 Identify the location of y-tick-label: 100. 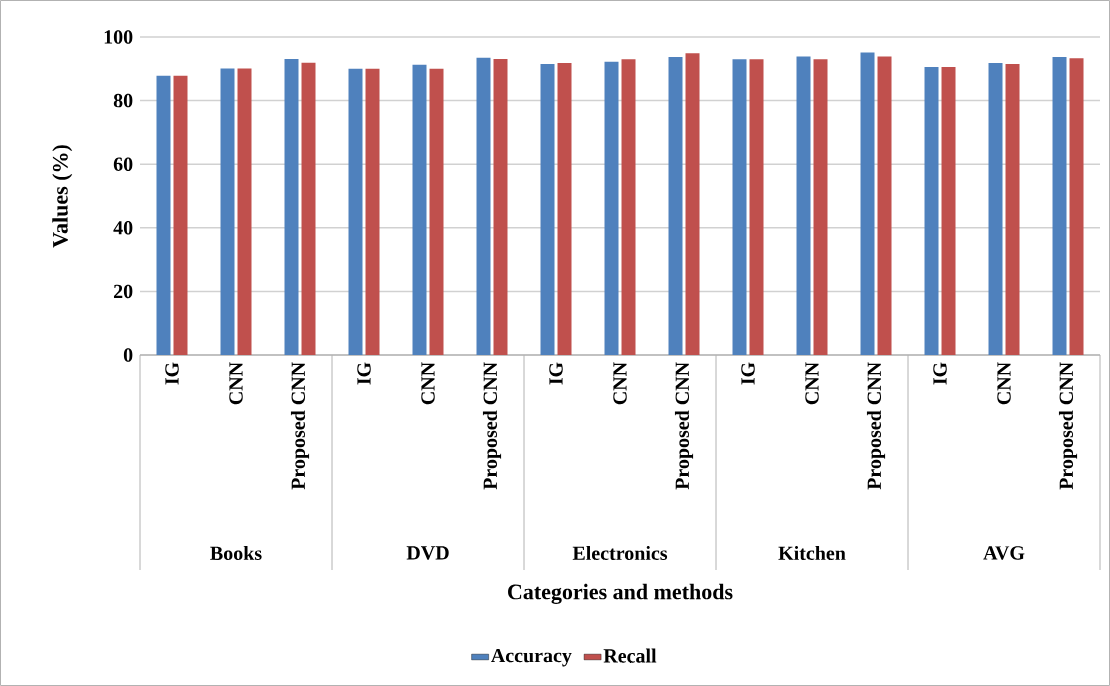
(118, 37).